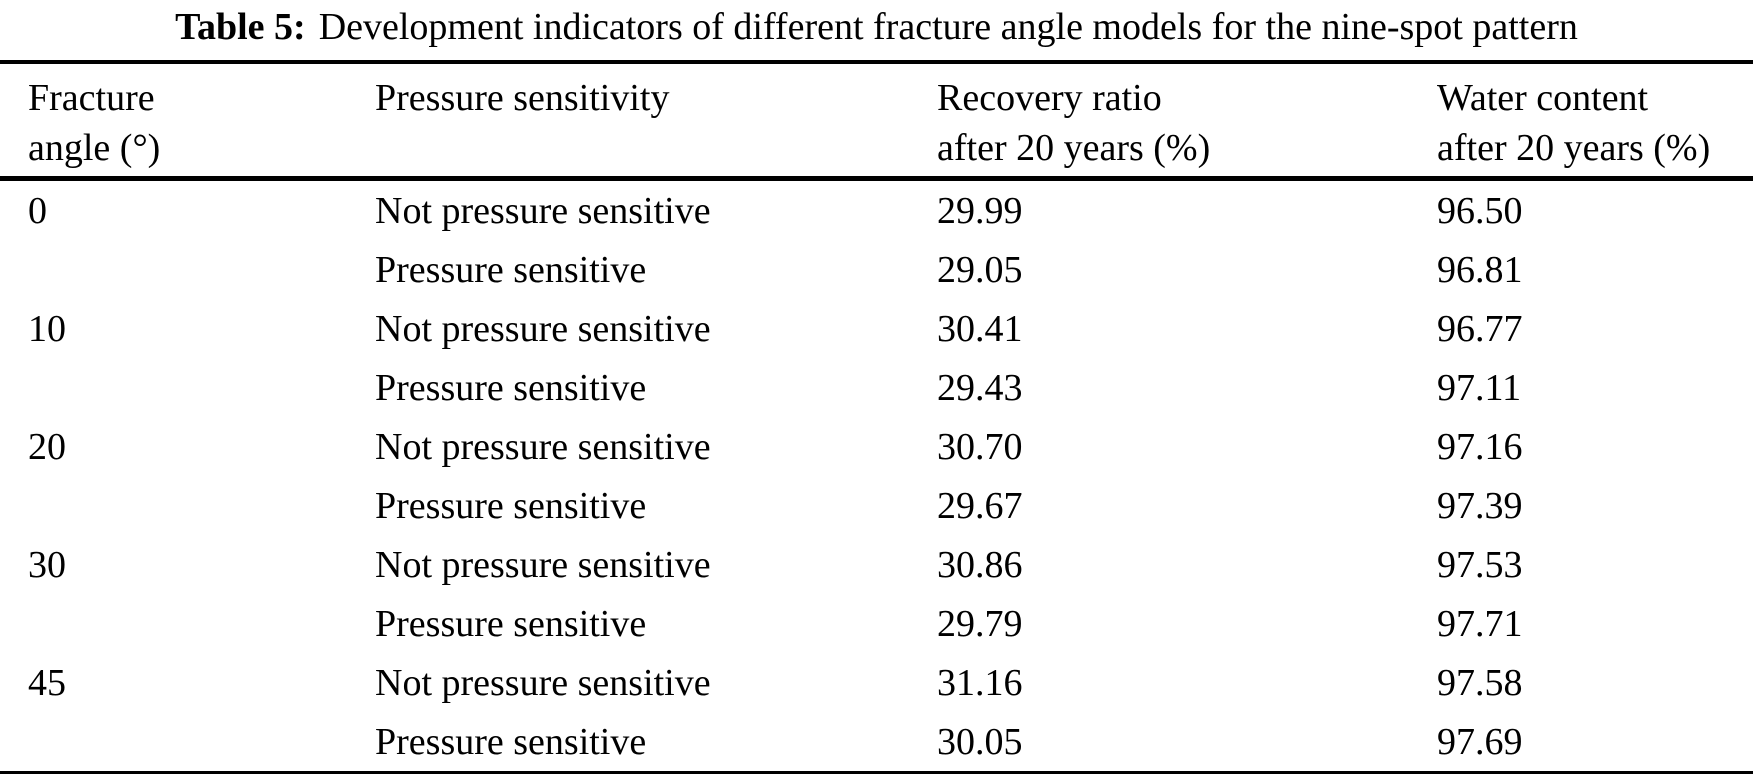 This screenshot has height=774, width=1753. Describe the element at coordinates (980, 446) in the screenshot. I see `table-cell: 30.70` at that location.